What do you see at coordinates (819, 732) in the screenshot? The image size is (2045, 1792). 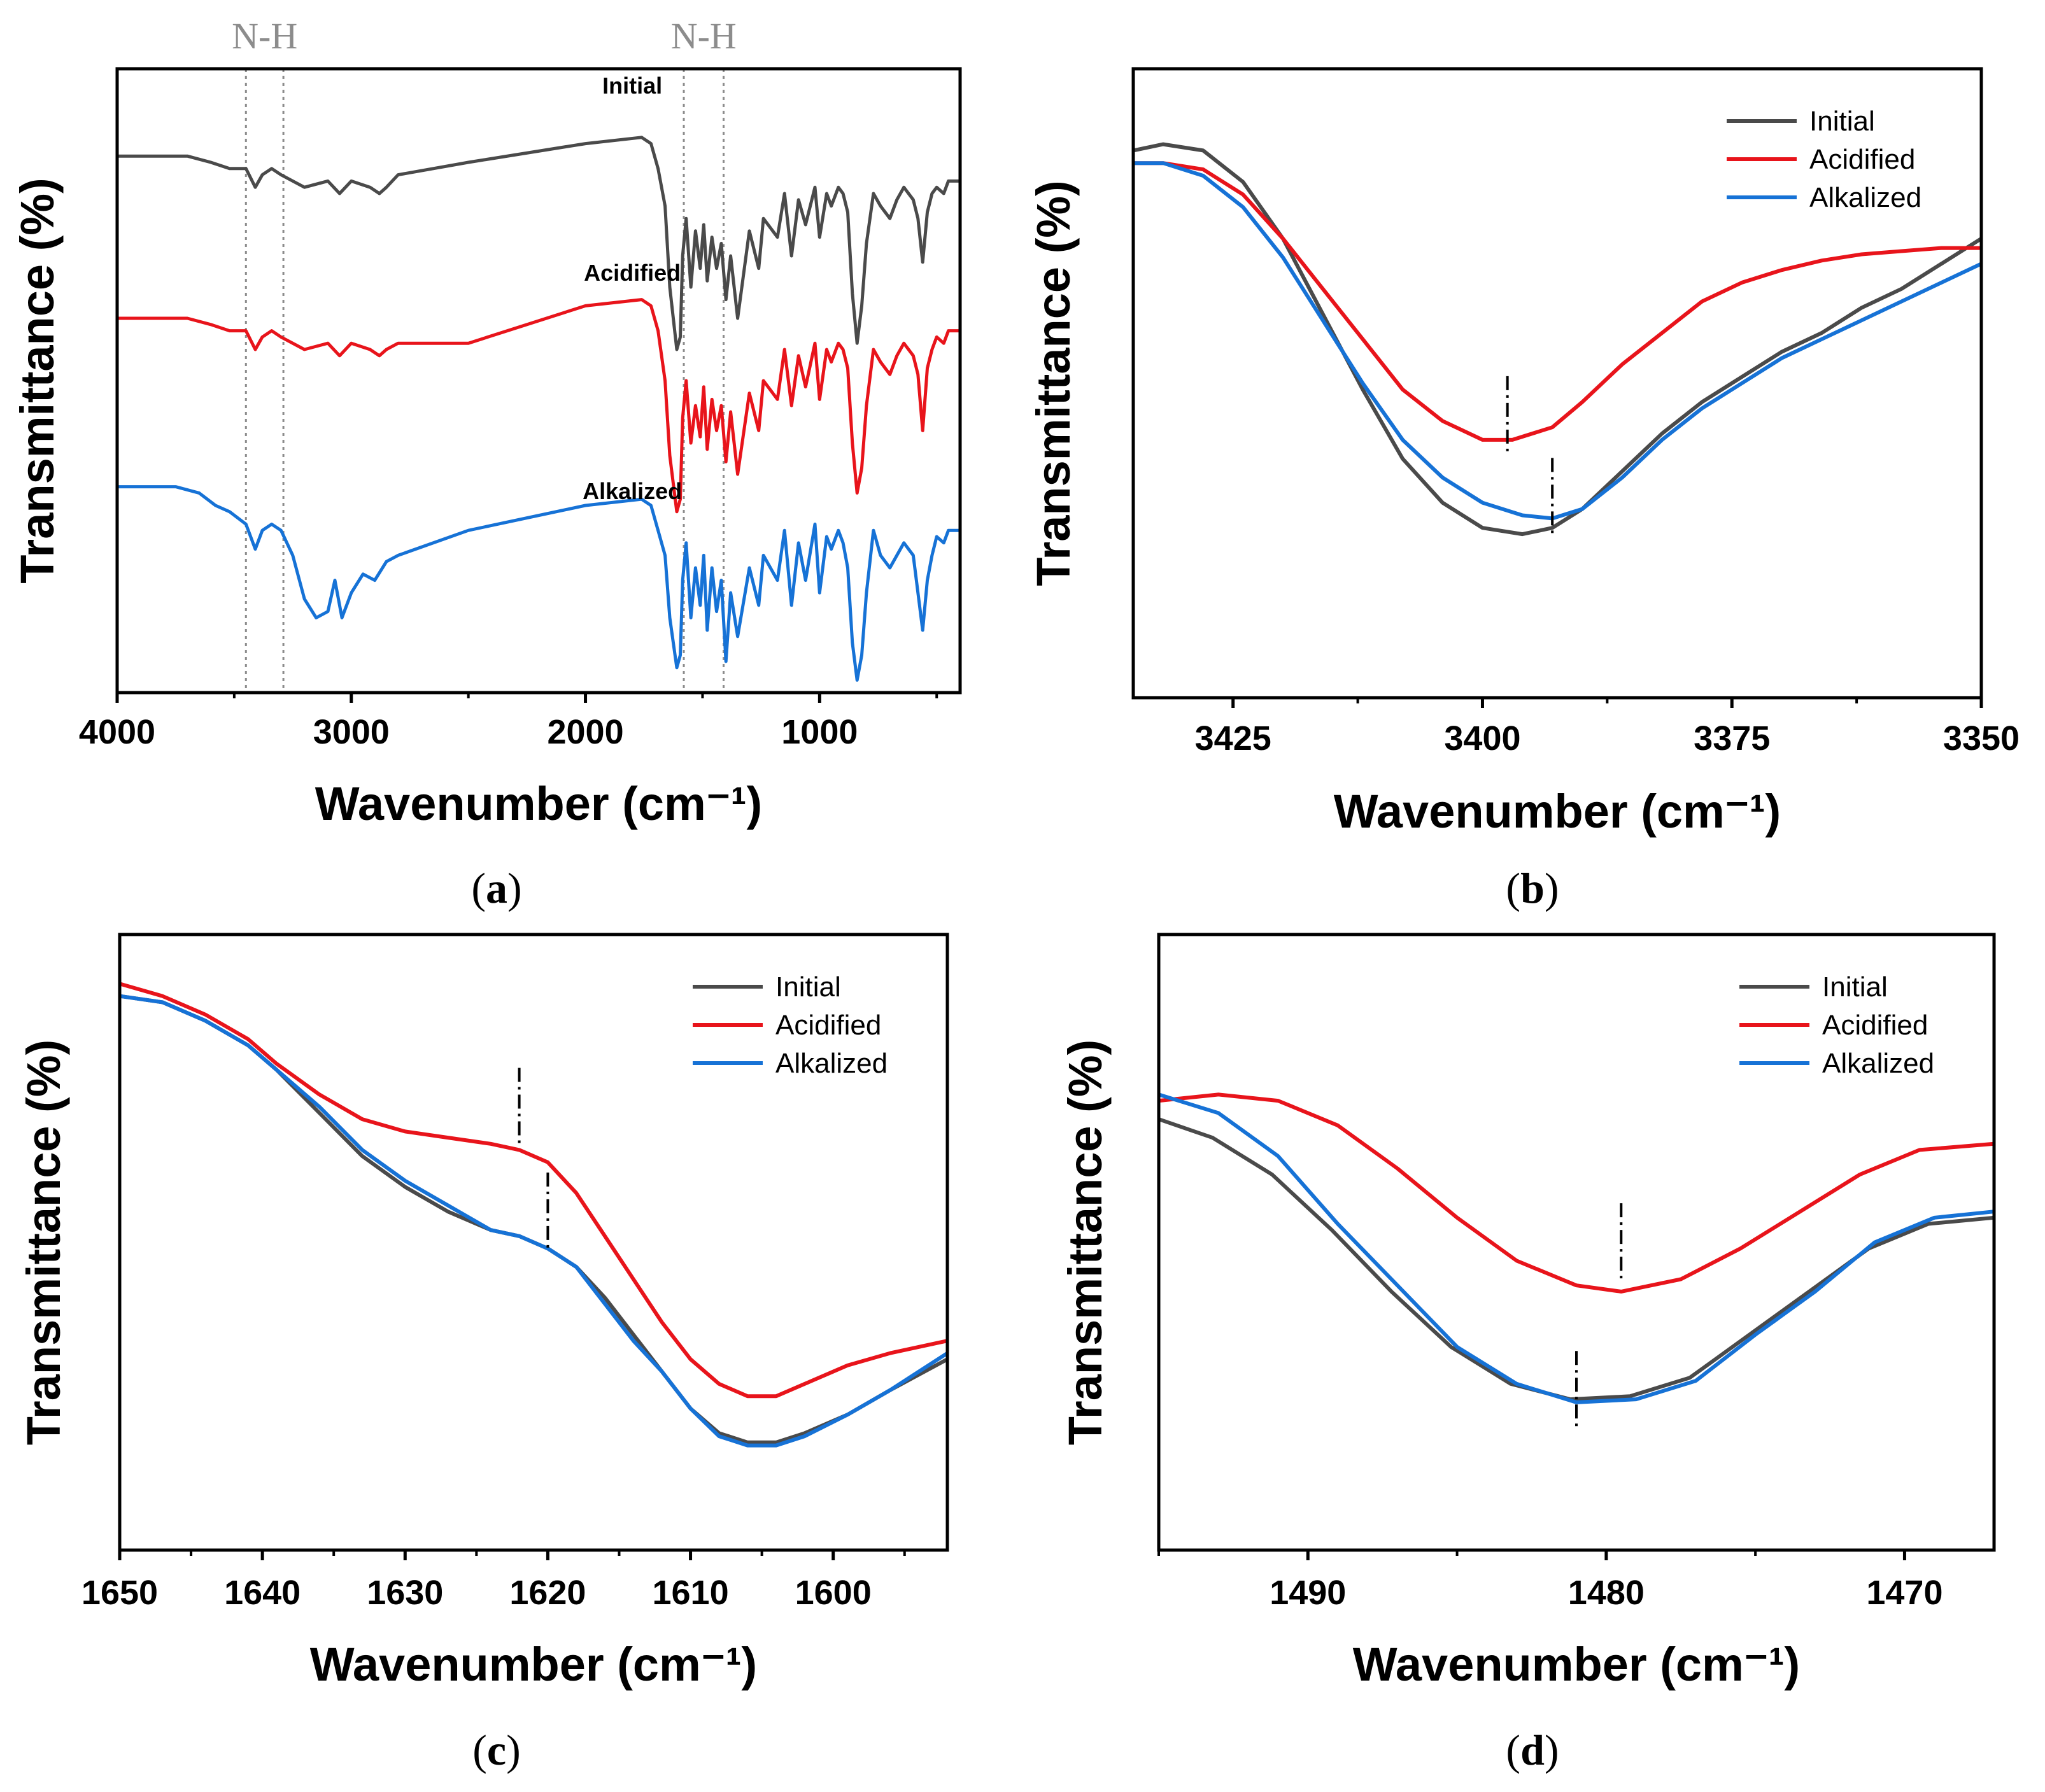 I see `x-tick-label: 1000` at bounding box center [819, 732].